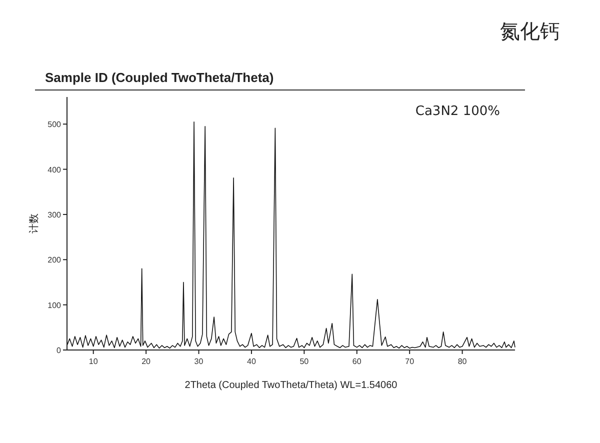 The image size is (600, 443). What do you see at coordinates (55, 169) in the screenshot?
I see `y-tick-label: 400` at bounding box center [55, 169].